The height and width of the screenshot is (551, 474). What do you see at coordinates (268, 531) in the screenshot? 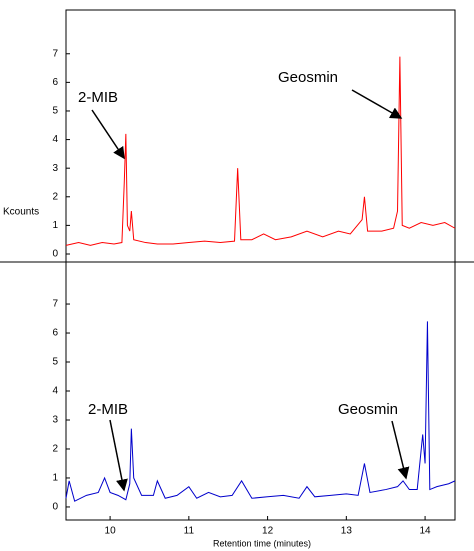
I see `x-tick-label: 12` at bounding box center [268, 531].